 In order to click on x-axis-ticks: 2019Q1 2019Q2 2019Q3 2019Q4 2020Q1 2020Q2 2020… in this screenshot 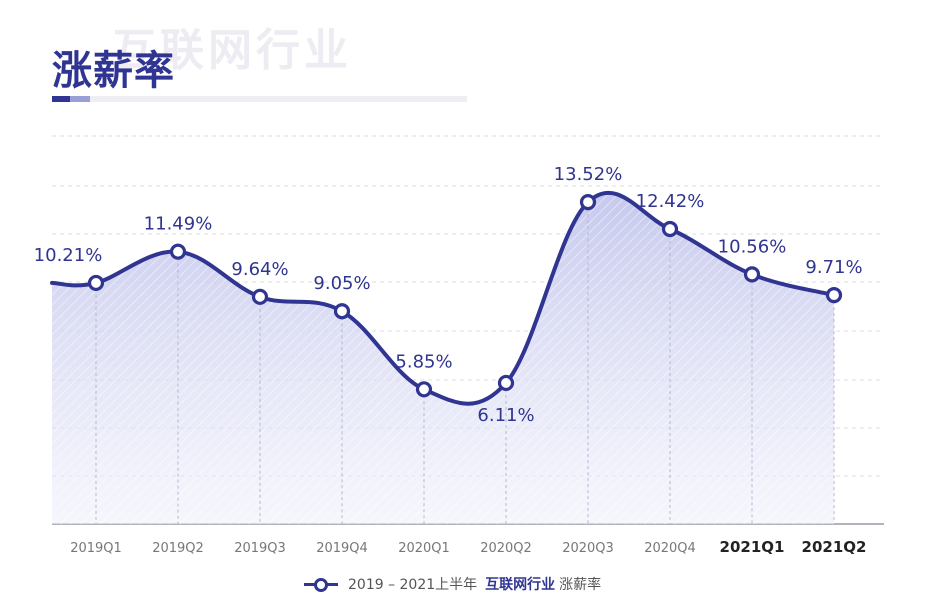, I will do `click(468, 547)`.